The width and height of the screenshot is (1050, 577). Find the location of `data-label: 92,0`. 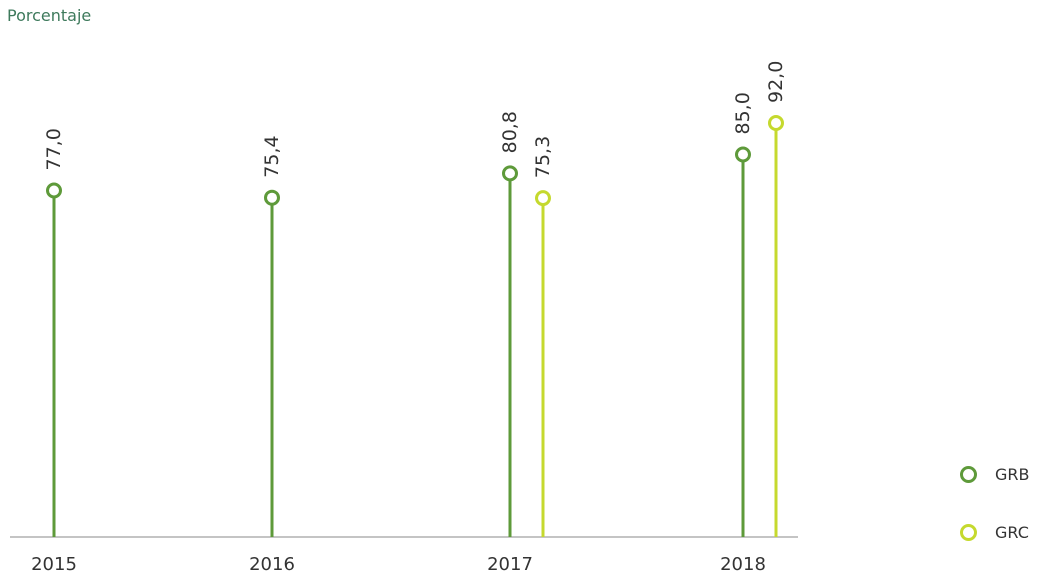

data-label: 92,0 is located at coordinates (776, 82).